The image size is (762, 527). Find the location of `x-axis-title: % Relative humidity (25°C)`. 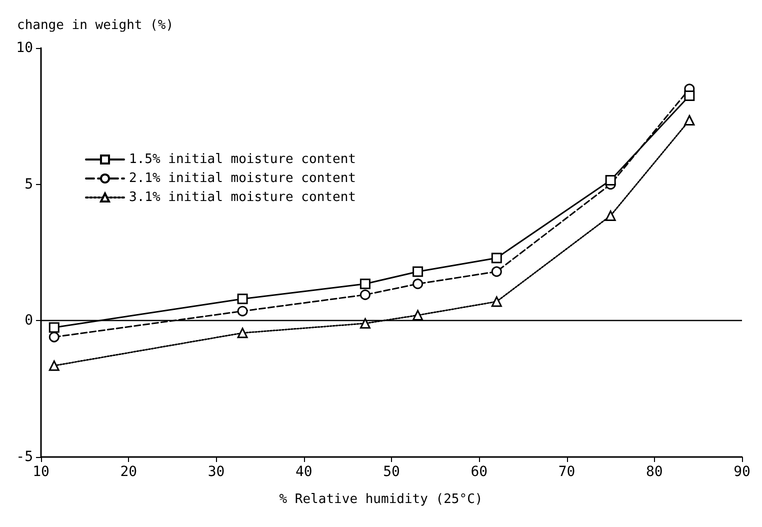

x-axis-title: % Relative humidity (25°C) is located at coordinates (381, 499).